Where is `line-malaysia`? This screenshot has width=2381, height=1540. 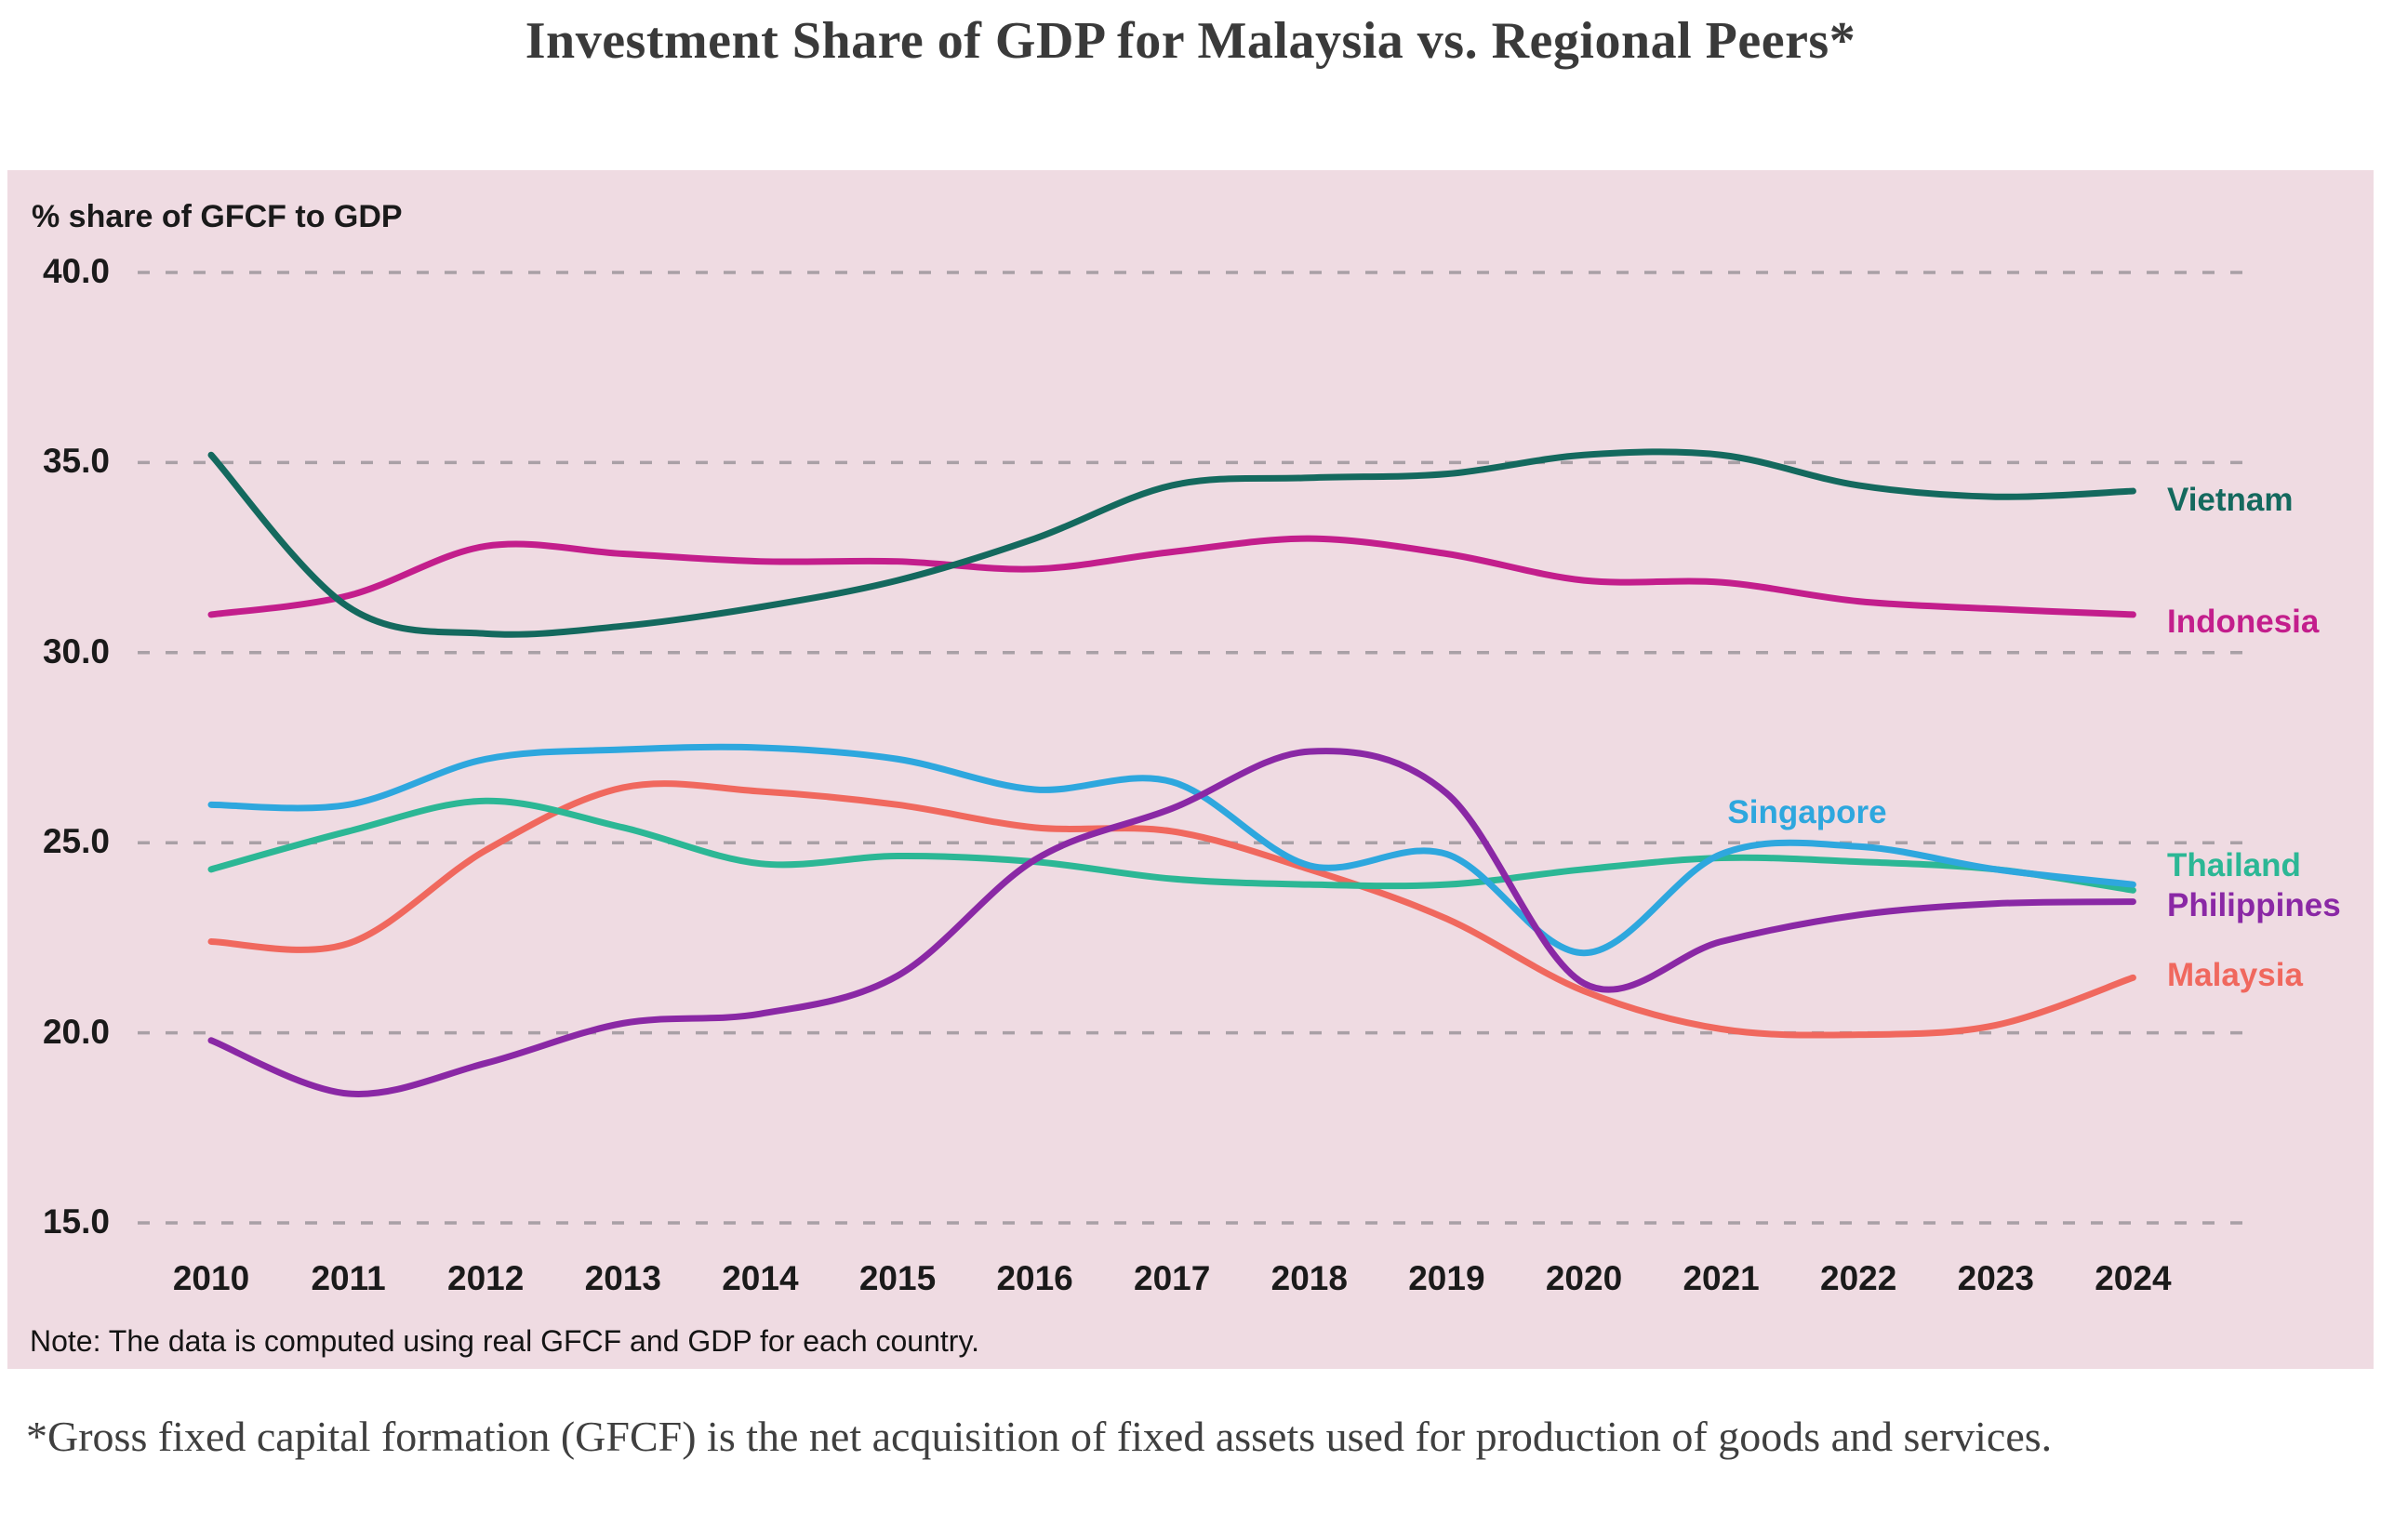 line-malaysia is located at coordinates (1171, 909).